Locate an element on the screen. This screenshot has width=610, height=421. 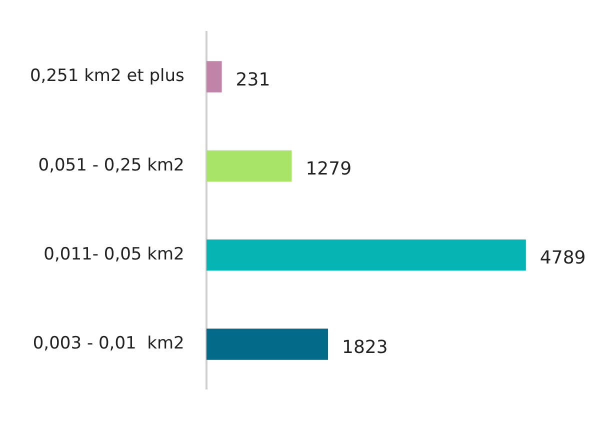
data-label: 231 is located at coordinates (253, 79).